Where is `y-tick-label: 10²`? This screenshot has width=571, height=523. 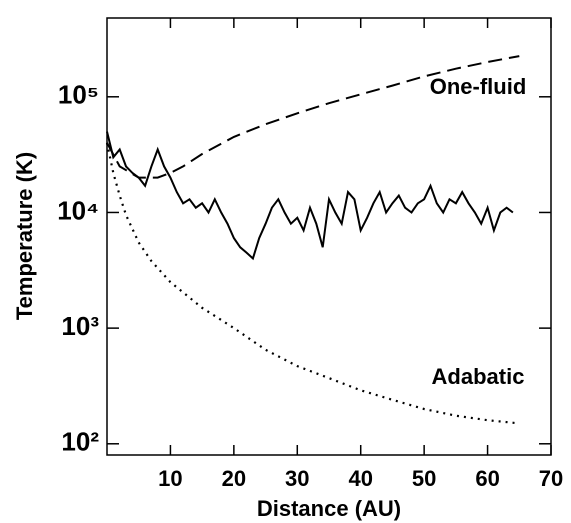
y-tick-label: 10² is located at coordinates (80, 442).